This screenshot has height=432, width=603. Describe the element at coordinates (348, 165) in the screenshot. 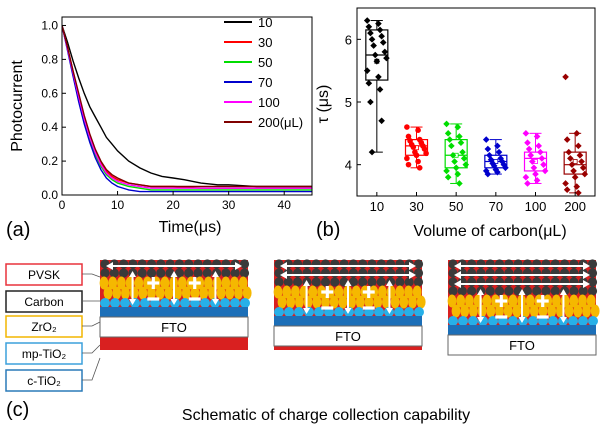

I see `y-tick-label: 4` at that location.